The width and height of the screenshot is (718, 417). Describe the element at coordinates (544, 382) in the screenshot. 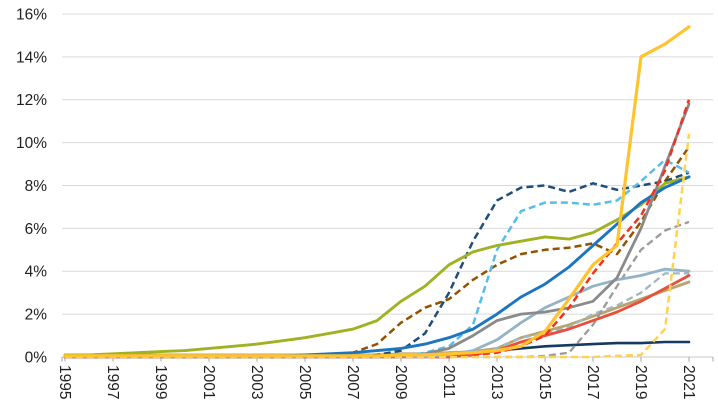

I see `x-tick-label: 2015` at that location.